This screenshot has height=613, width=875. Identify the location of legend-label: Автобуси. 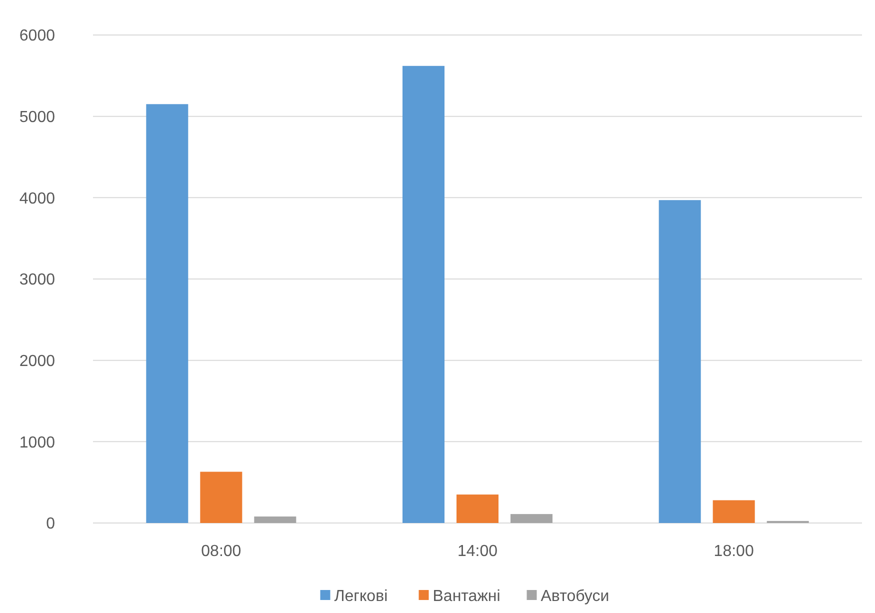
(575, 596).